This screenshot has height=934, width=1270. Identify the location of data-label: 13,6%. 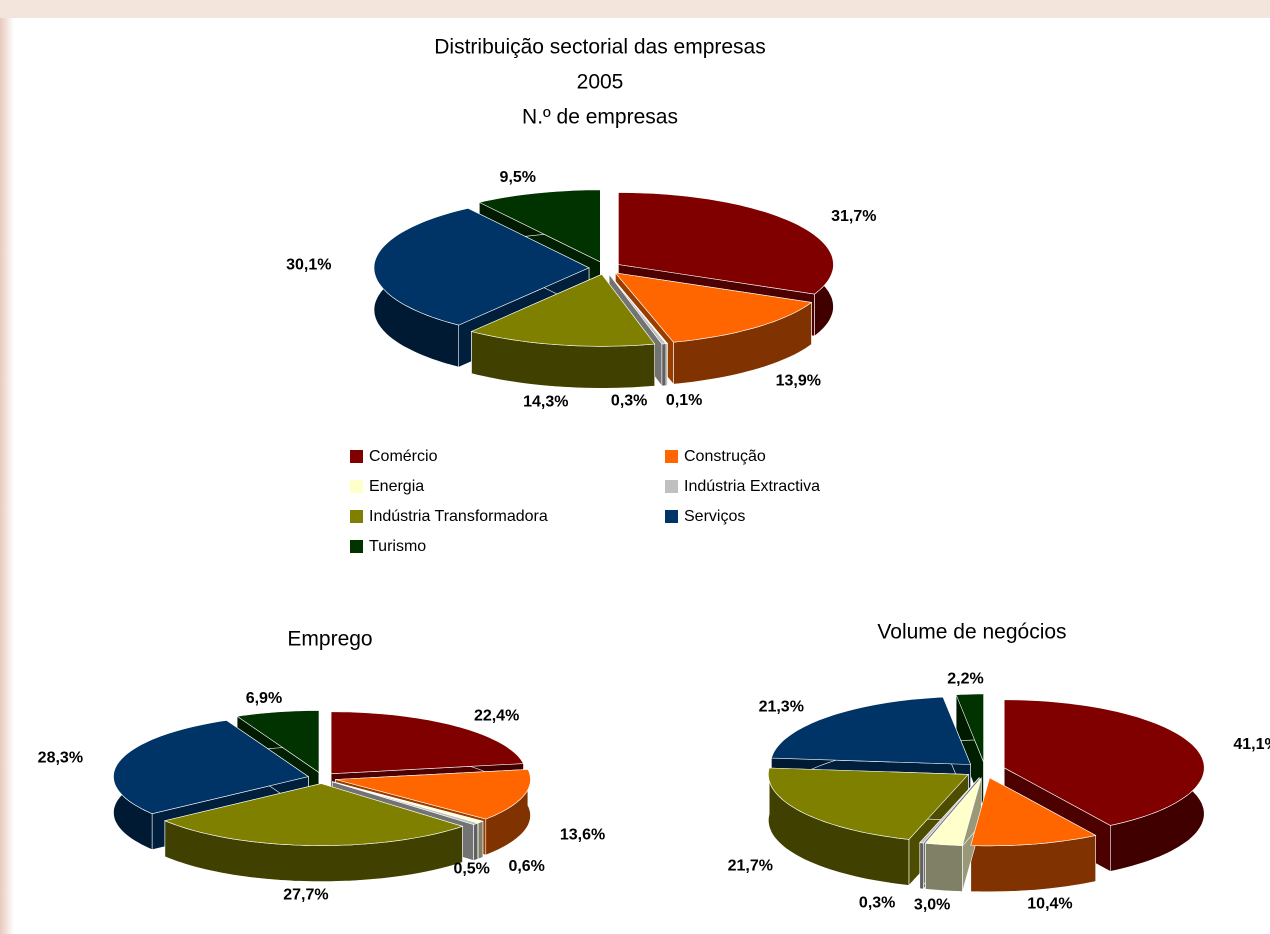
(582, 834).